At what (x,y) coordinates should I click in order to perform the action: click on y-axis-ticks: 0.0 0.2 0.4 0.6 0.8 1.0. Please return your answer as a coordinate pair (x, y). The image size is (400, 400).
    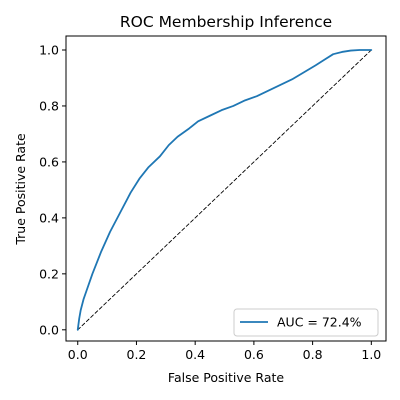
    Looking at the image, I should click on (52, 189).